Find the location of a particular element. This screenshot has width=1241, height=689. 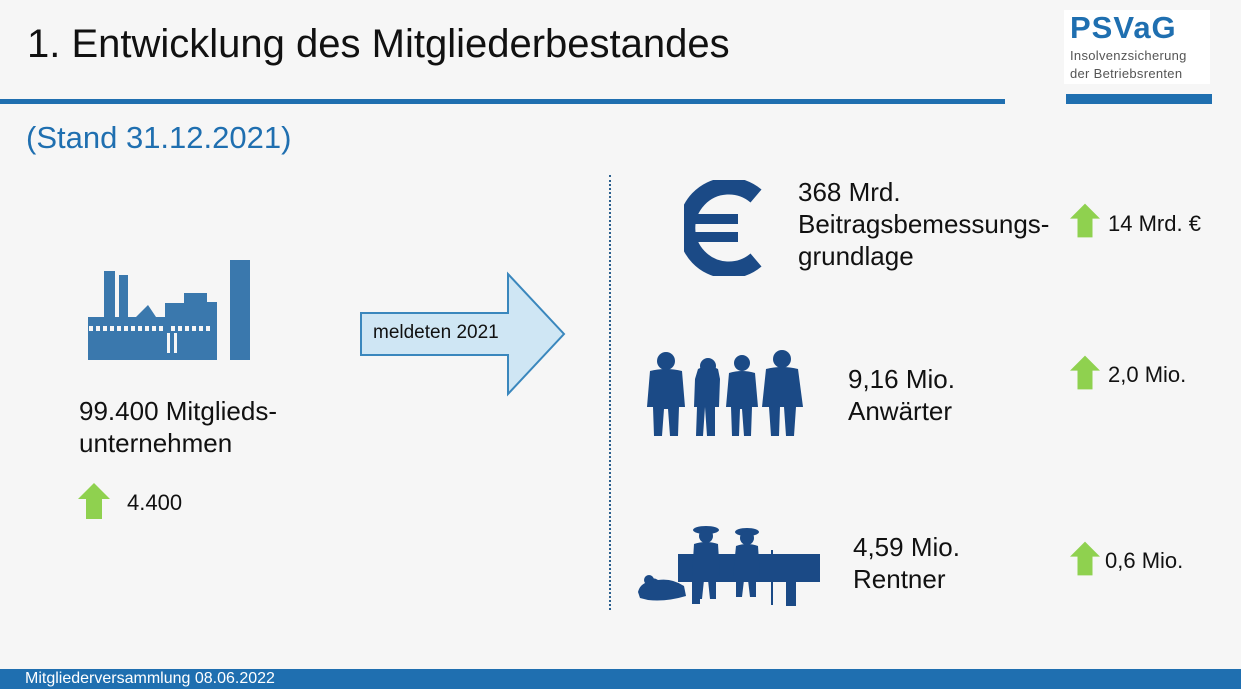

stat-pensioners-change: 0,6 Mio. is located at coordinates (1144, 560).